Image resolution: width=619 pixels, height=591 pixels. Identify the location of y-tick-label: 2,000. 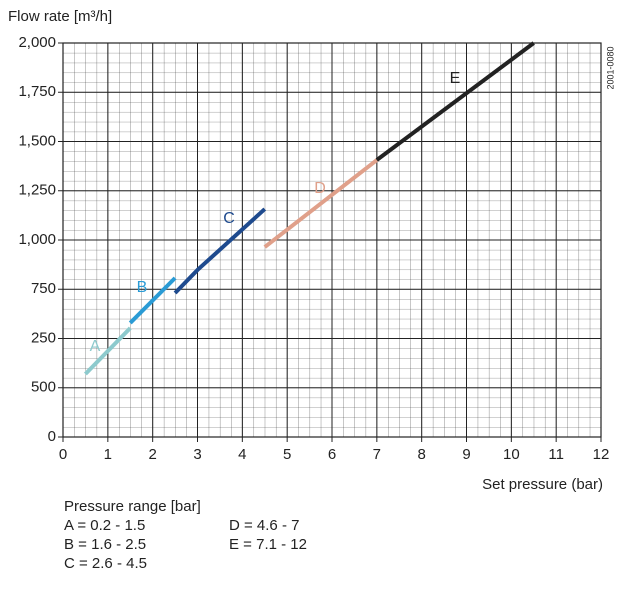
(37, 42).